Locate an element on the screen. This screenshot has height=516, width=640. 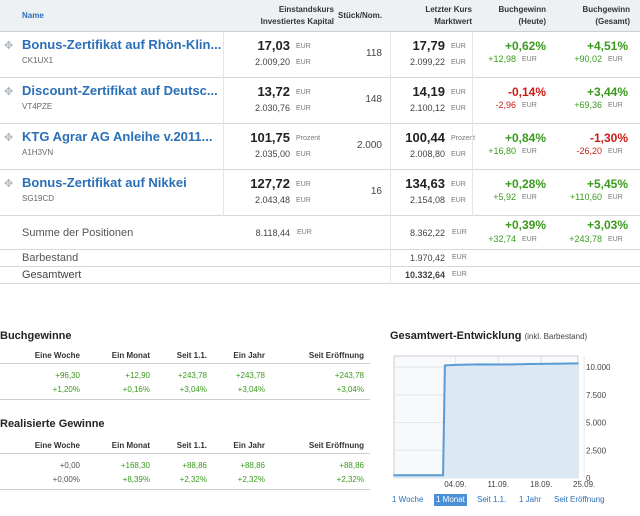
einstandskurs: 127,72 is located at coordinates (270, 183).